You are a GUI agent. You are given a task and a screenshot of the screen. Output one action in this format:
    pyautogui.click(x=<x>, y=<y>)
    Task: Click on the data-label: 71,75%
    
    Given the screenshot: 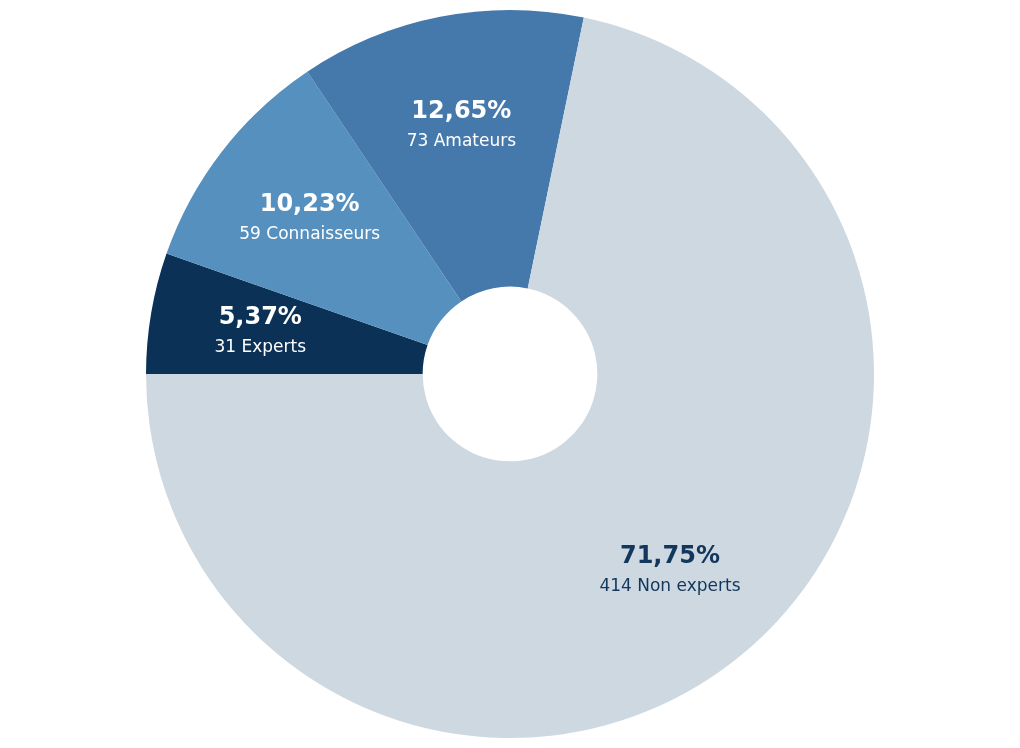 What is the action you would take?
    pyautogui.click(x=669, y=554)
    